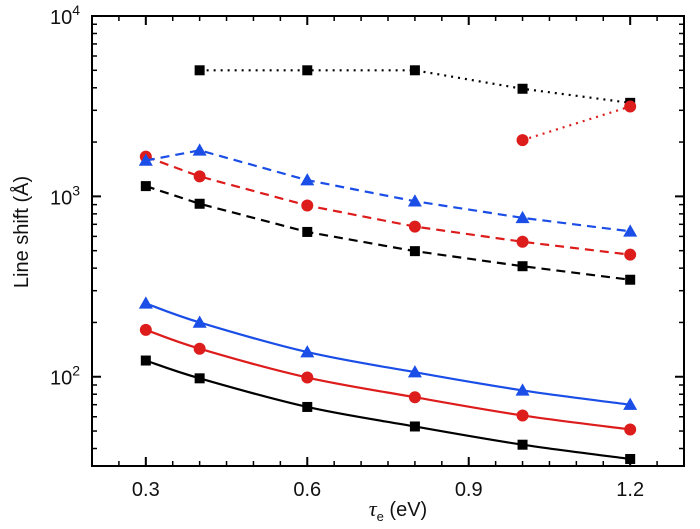 The height and width of the screenshot is (529, 700). What do you see at coordinates (146, 490) in the screenshot?
I see `x-tick-label: 0.3` at bounding box center [146, 490].